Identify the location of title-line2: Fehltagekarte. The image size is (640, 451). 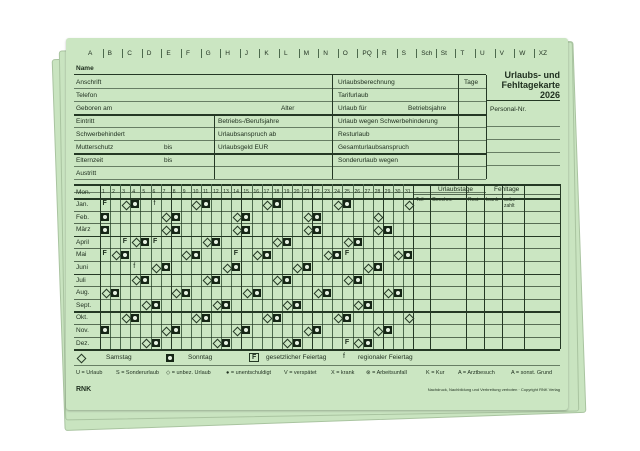
(530, 85).